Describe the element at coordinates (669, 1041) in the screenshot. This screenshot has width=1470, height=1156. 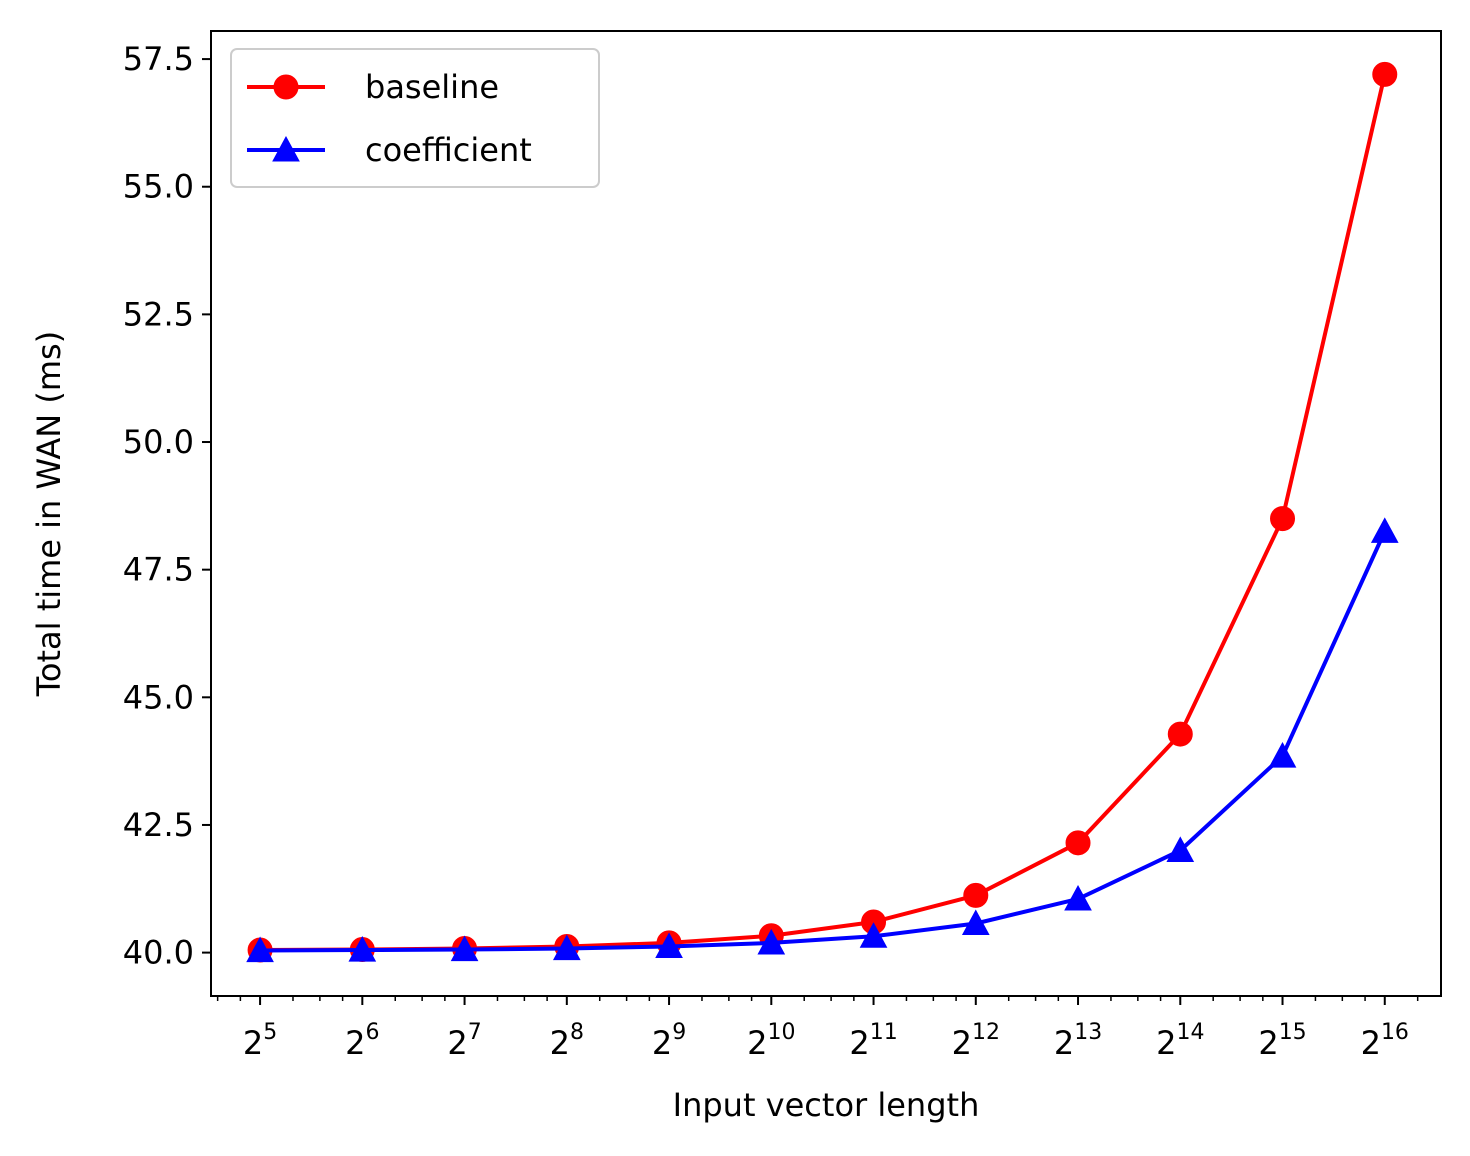
I see `x-tick-label: 29` at that location.